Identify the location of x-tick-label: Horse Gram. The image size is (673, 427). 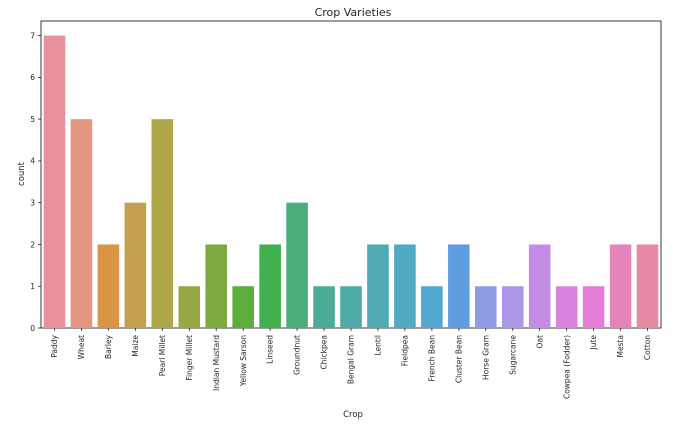
(485, 357).